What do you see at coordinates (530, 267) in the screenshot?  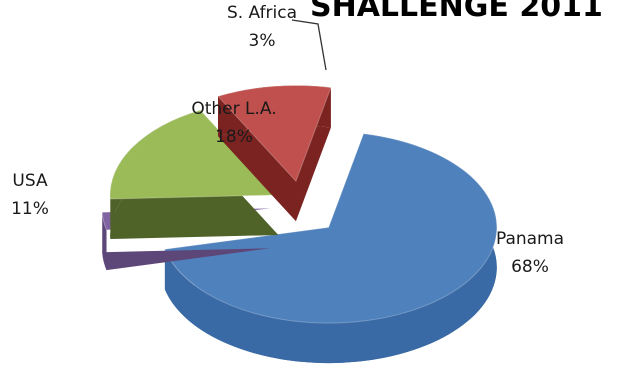 I see `slice-label-percent: 68%` at bounding box center [530, 267].